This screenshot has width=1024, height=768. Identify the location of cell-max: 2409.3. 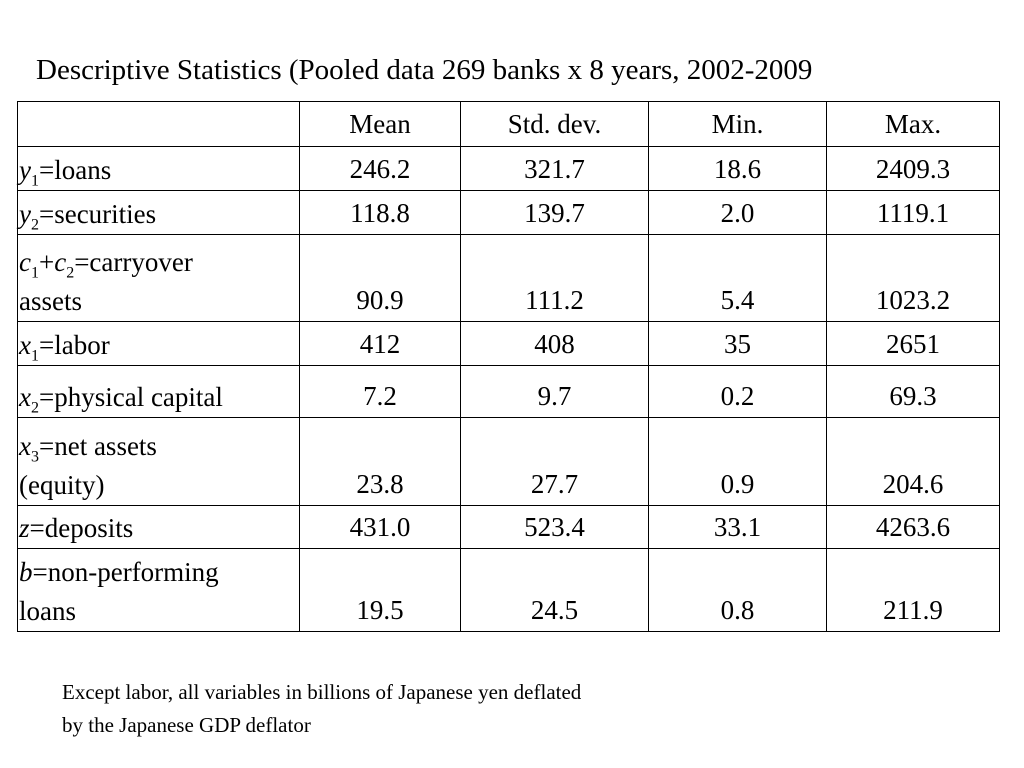
(913, 168).